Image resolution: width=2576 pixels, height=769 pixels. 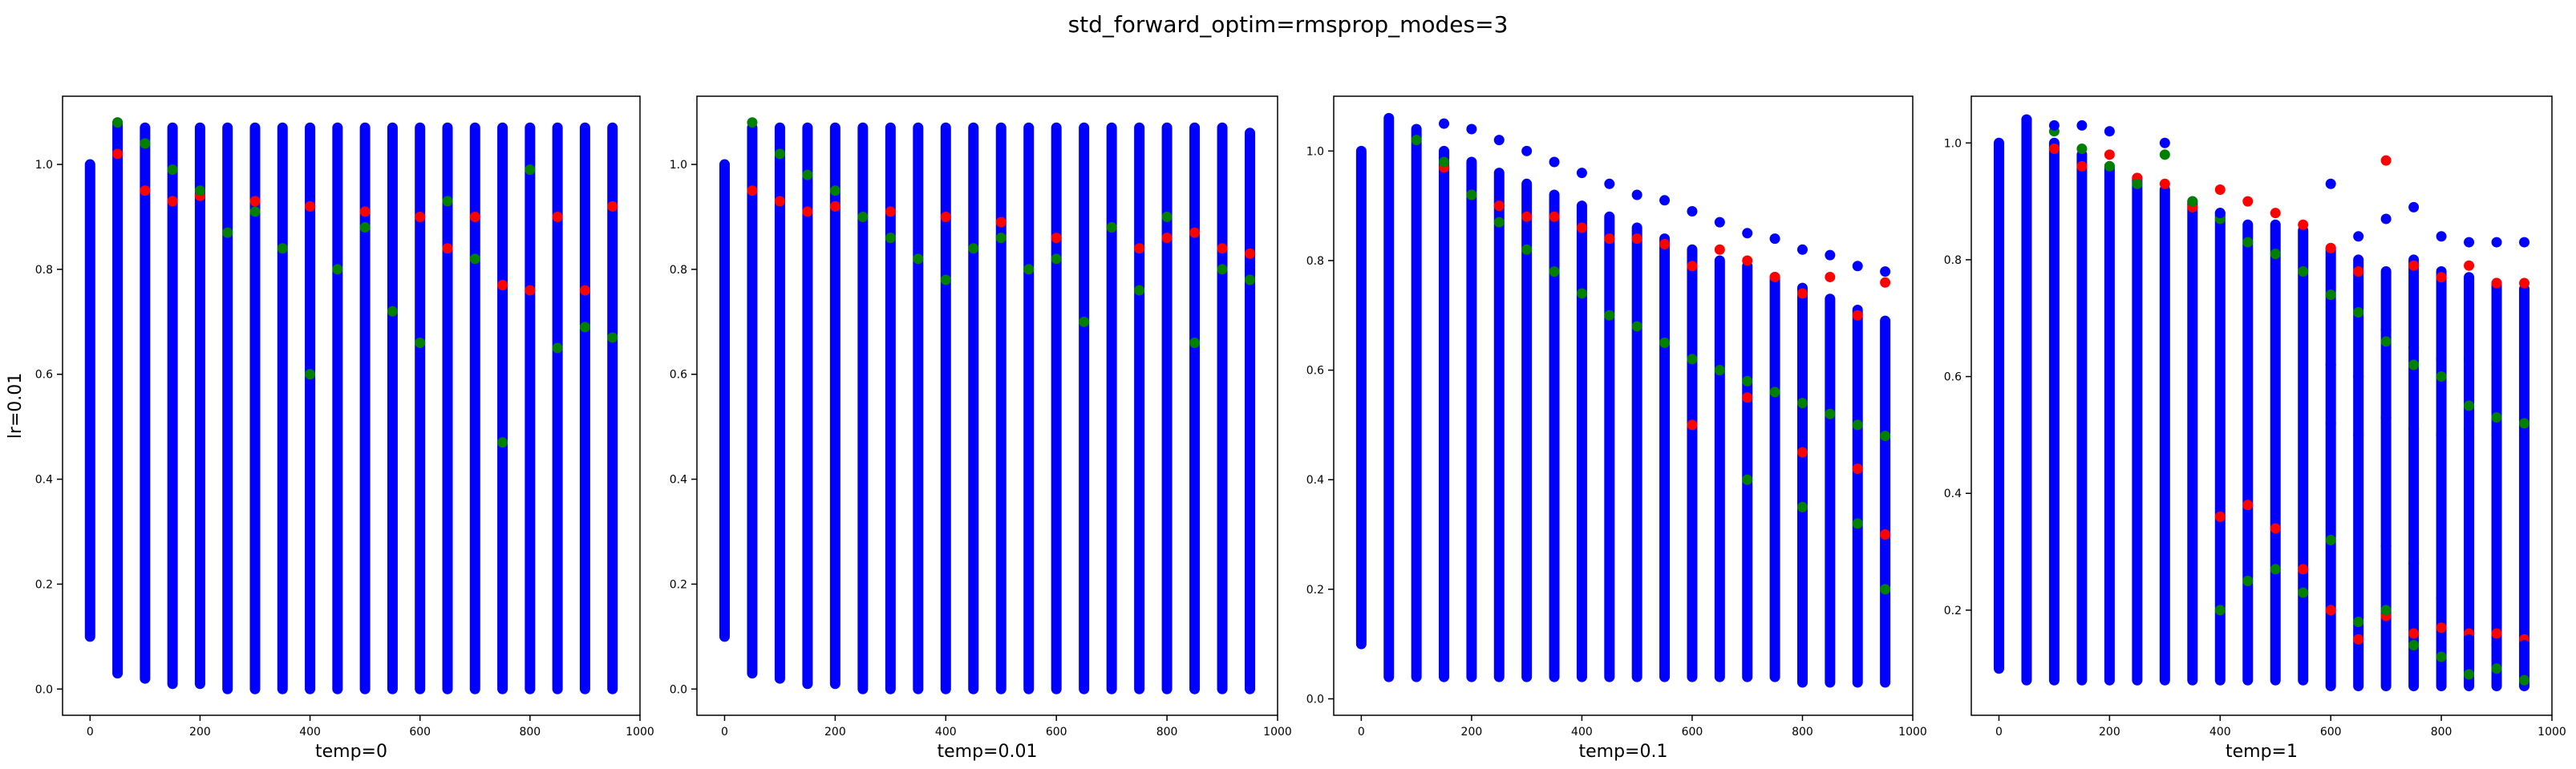 What do you see at coordinates (678, 480) in the screenshot?
I see `y-tick-label: 0.4` at bounding box center [678, 480].